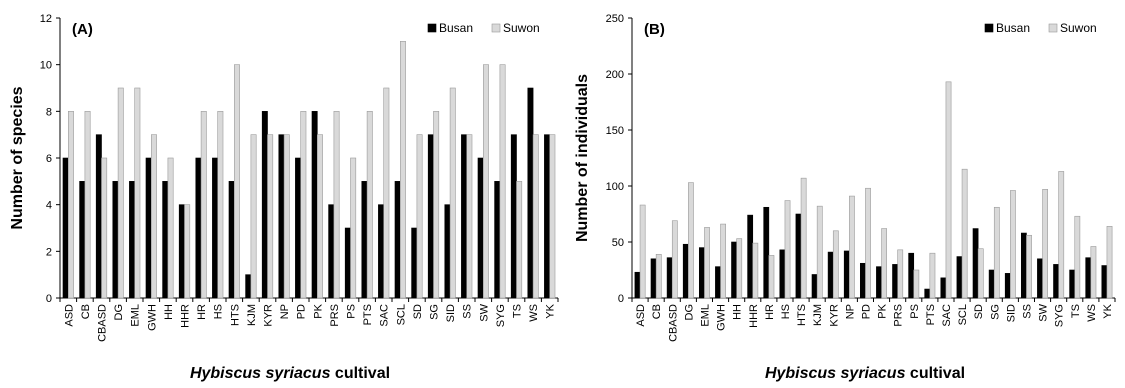 This screenshot has height=388, width=1125. What do you see at coordinates (432, 28) in the screenshot?
I see `legend-swatch-busan` at bounding box center [432, 28].